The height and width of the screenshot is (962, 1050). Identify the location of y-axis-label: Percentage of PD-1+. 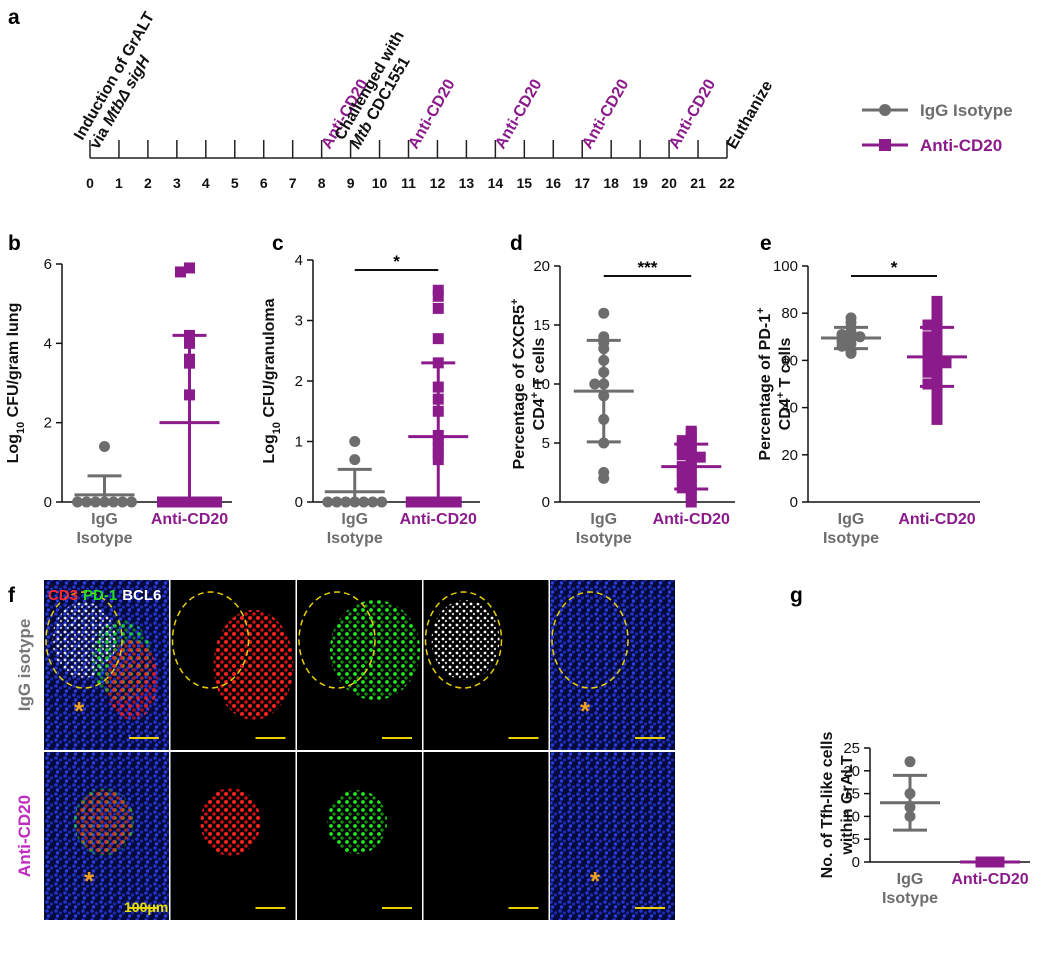
(764, 383).